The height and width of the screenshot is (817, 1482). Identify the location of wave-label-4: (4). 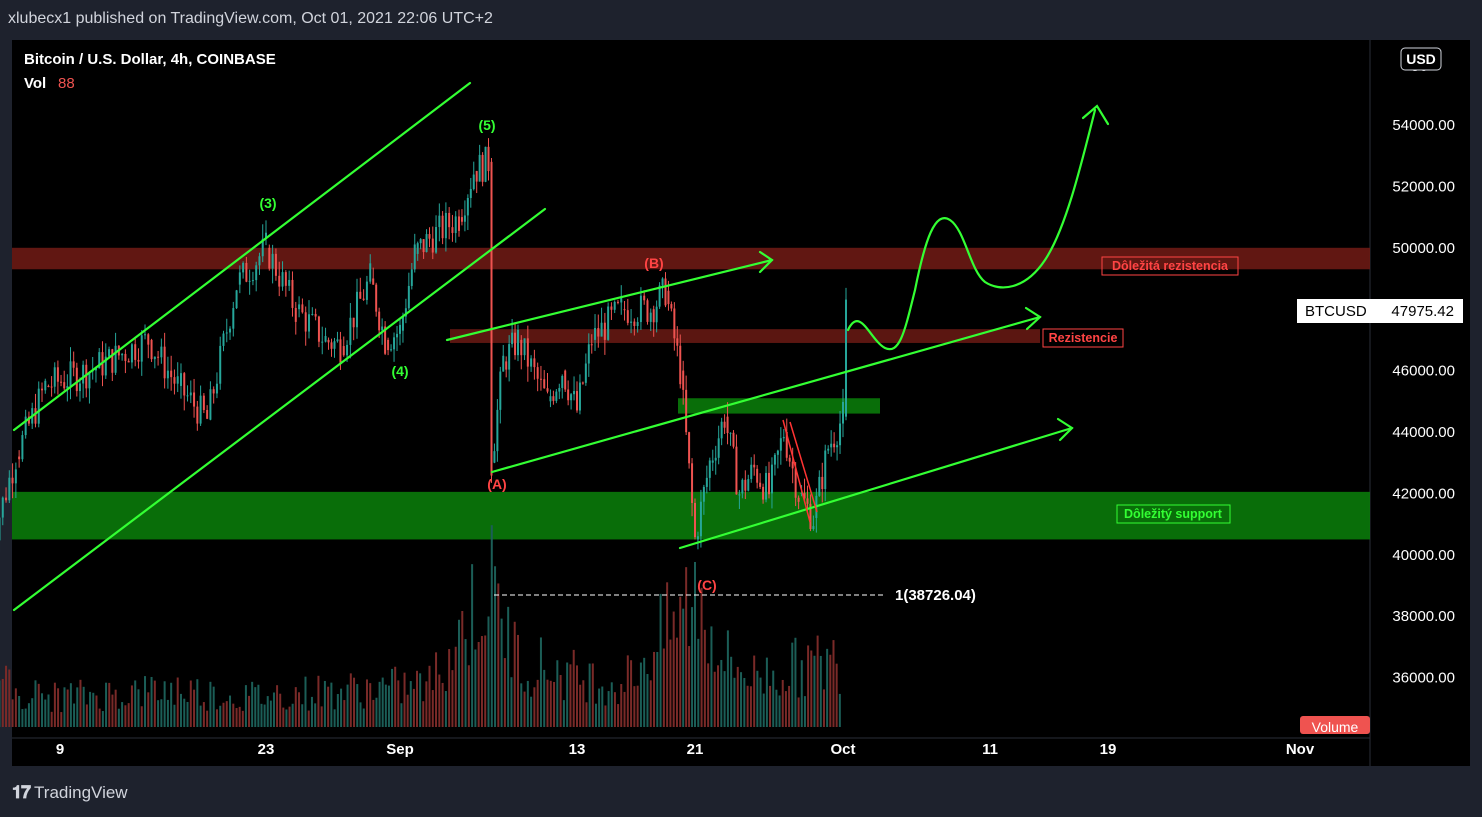
(399, 371).